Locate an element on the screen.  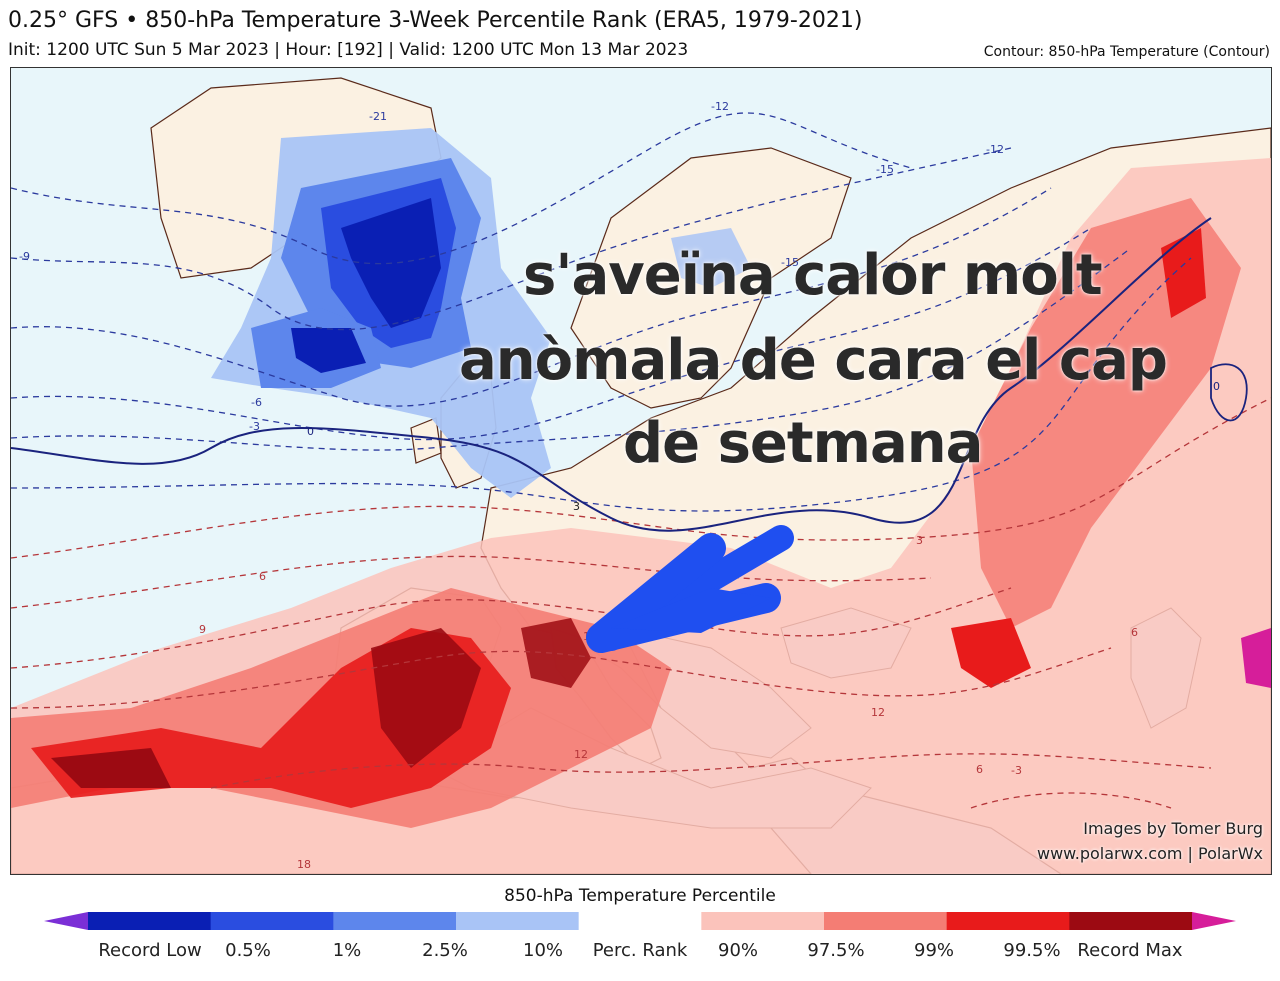
overlay-caption-line-1: s'aveïna calor molt is located at coordinates (813, 275).